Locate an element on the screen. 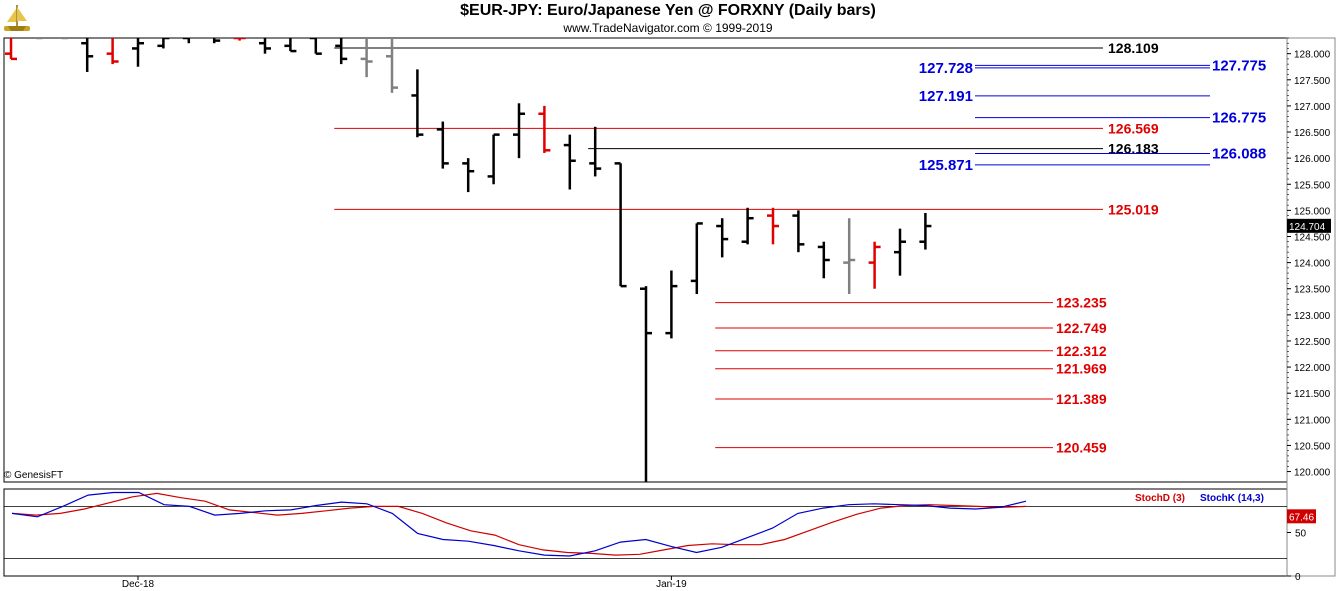 The height and width of the screenshot is (591, 1336). stoch-panel-frame is located at coordinates (645, 532).